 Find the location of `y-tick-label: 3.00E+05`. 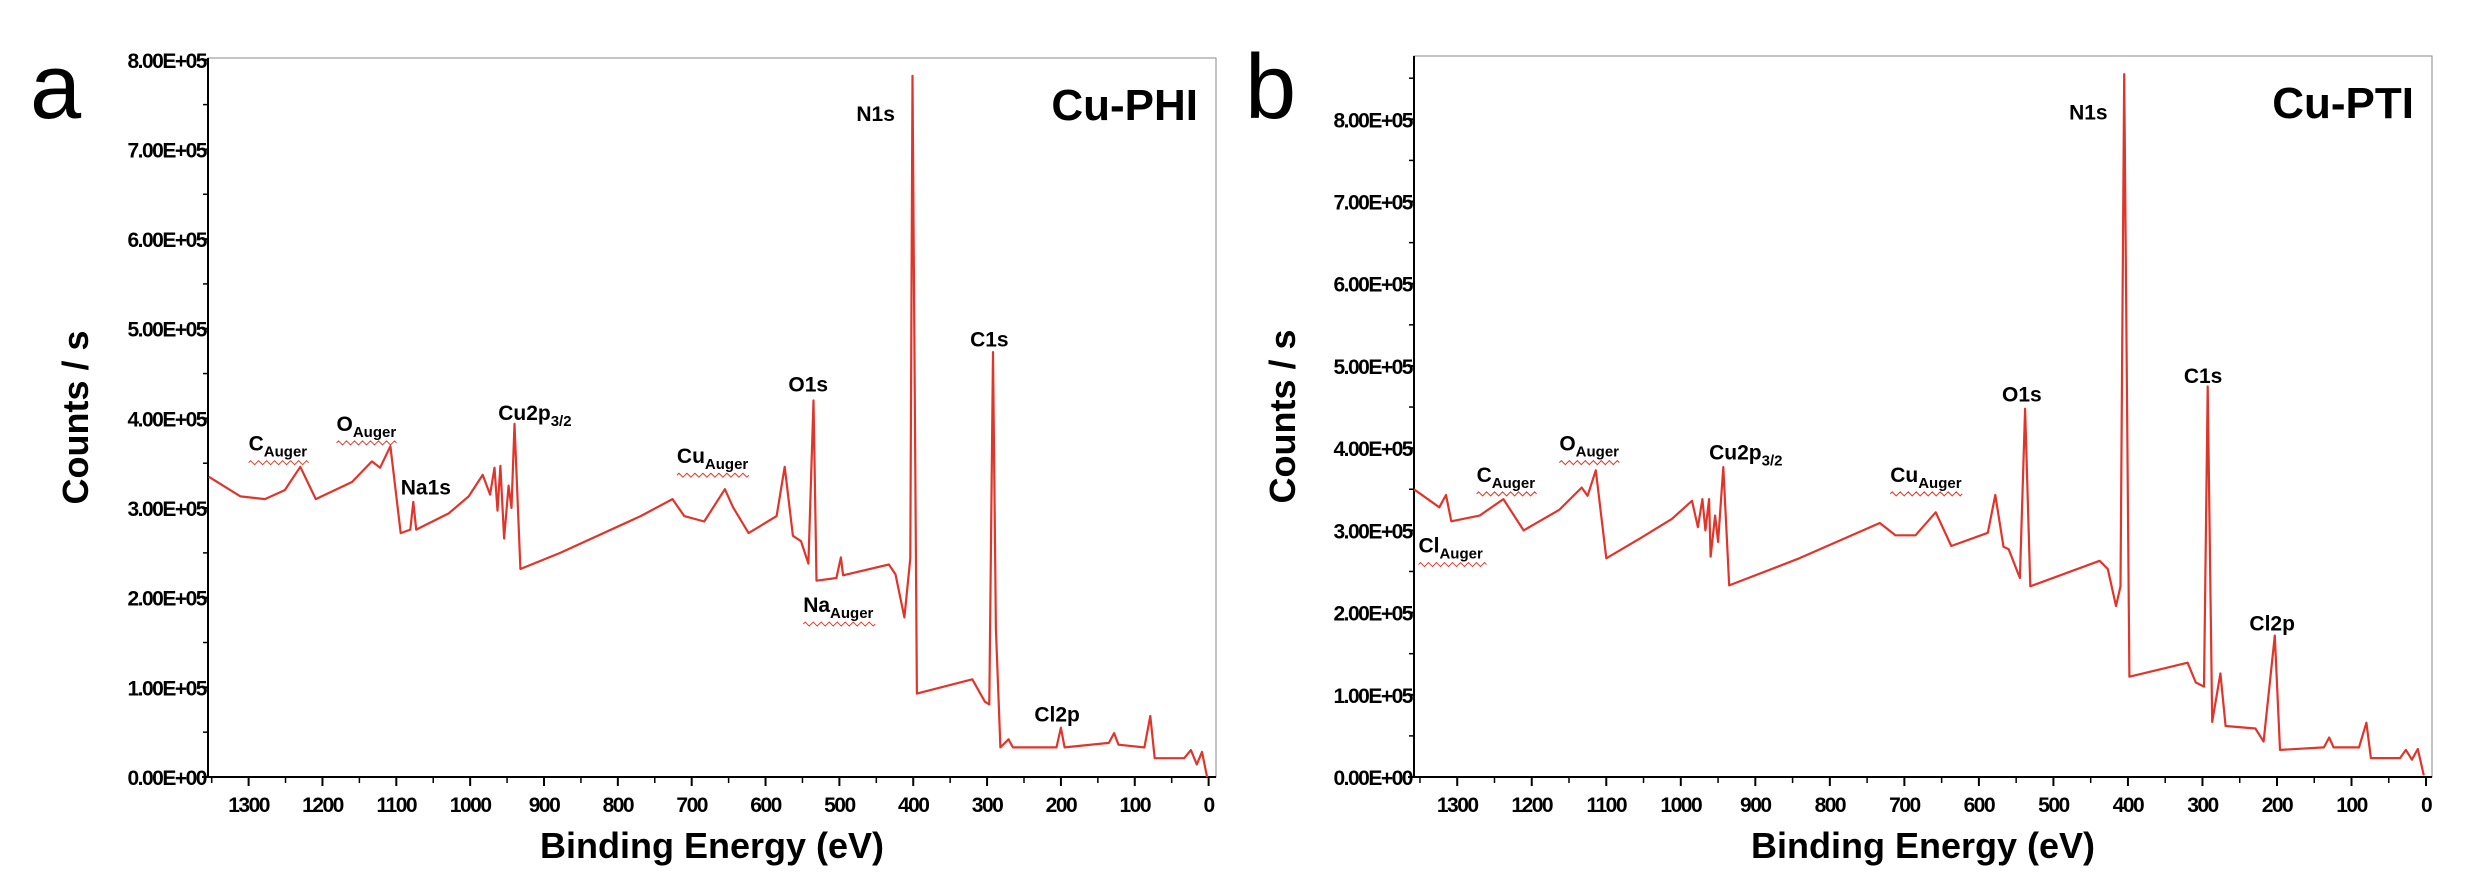

y-tick-label: 3.00E+05 is located at coordinates (167, 509).